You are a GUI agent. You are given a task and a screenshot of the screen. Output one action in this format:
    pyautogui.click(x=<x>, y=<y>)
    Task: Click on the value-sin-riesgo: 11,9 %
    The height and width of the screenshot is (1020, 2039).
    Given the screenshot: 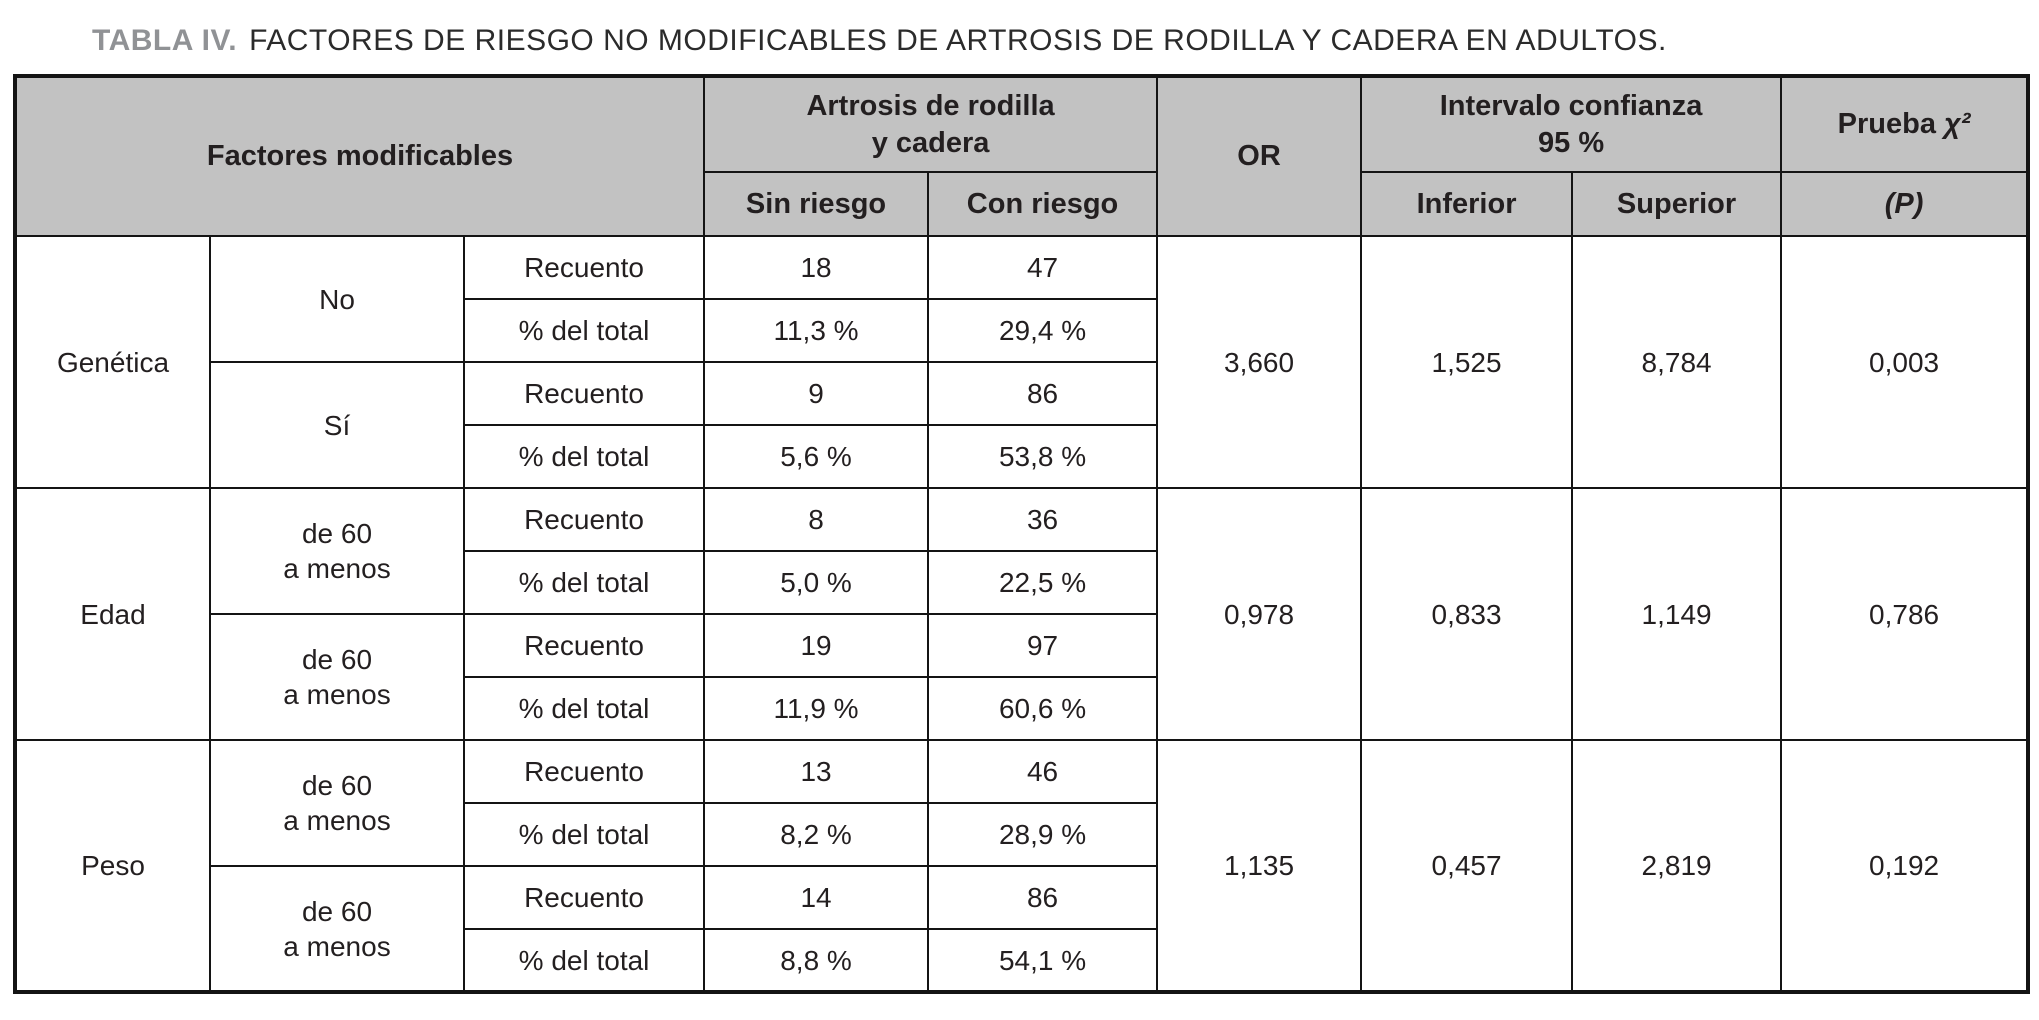 What is the action you would take?
    pyautogui.click(x=816, y=708)
    